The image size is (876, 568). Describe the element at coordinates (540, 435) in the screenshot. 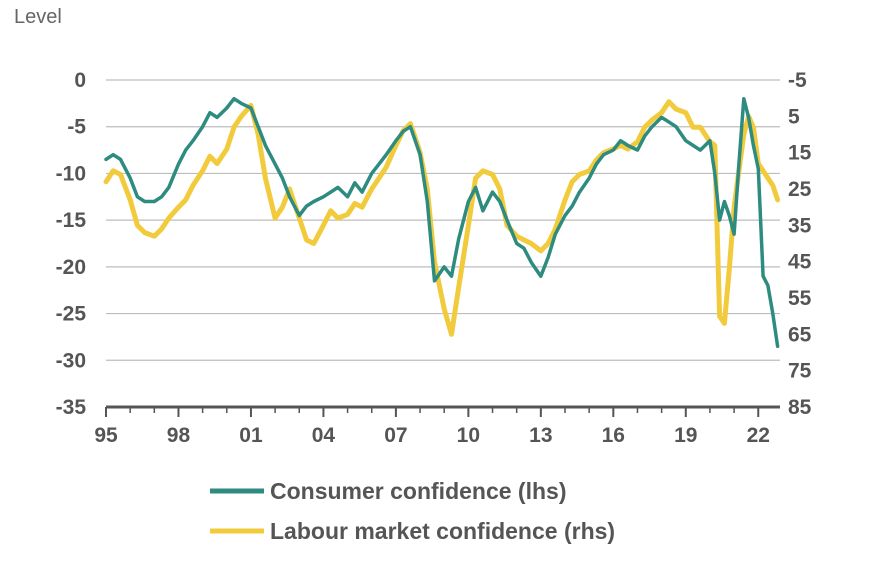

I see `x-tick-label: 13` at that location.